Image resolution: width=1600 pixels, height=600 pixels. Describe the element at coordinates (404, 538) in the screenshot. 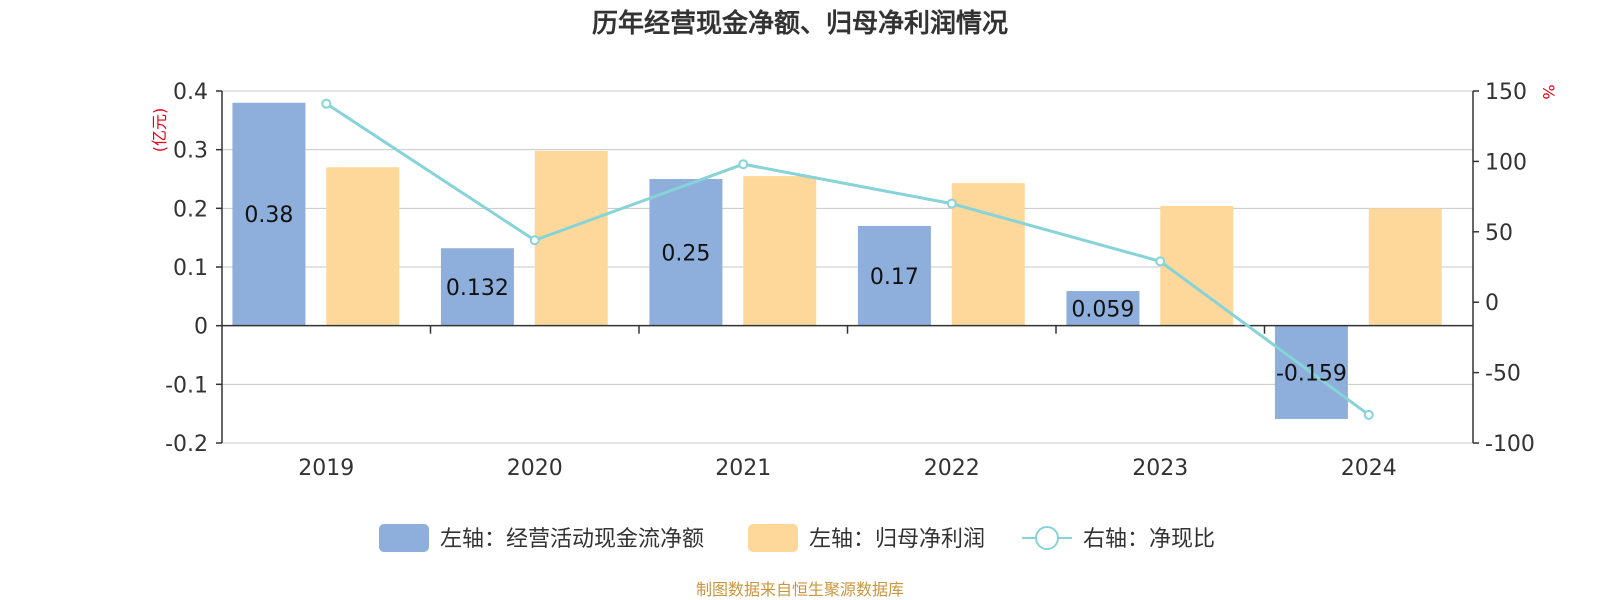

I see `legend-swatch-cashflow` at that location.